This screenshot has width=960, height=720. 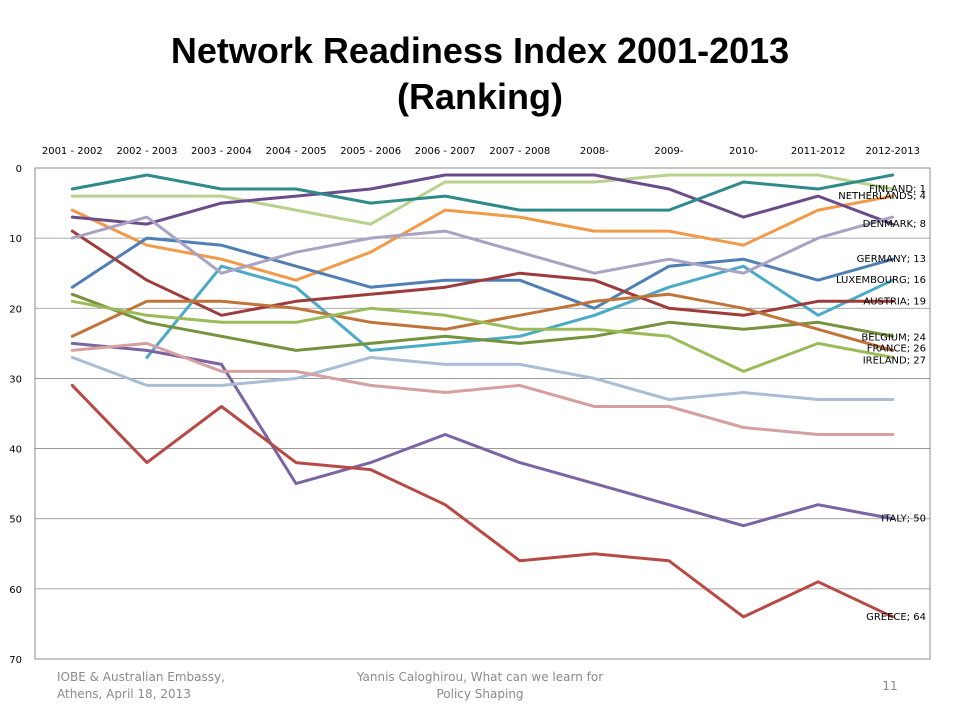 I want to click on footer-source-line-1: IOBE & Australian Embassy,, so click(x=141, y=677).